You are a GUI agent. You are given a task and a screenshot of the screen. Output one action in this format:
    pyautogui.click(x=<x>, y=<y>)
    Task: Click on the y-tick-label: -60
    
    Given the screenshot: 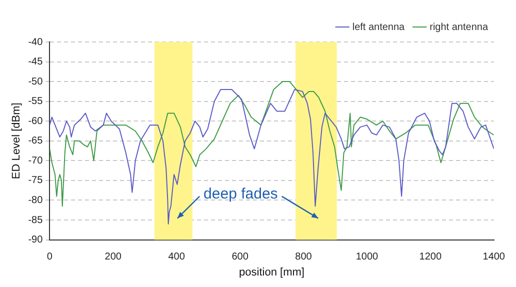 What is the action you would take?
    pyautogui.click(x=36, y=121)
    